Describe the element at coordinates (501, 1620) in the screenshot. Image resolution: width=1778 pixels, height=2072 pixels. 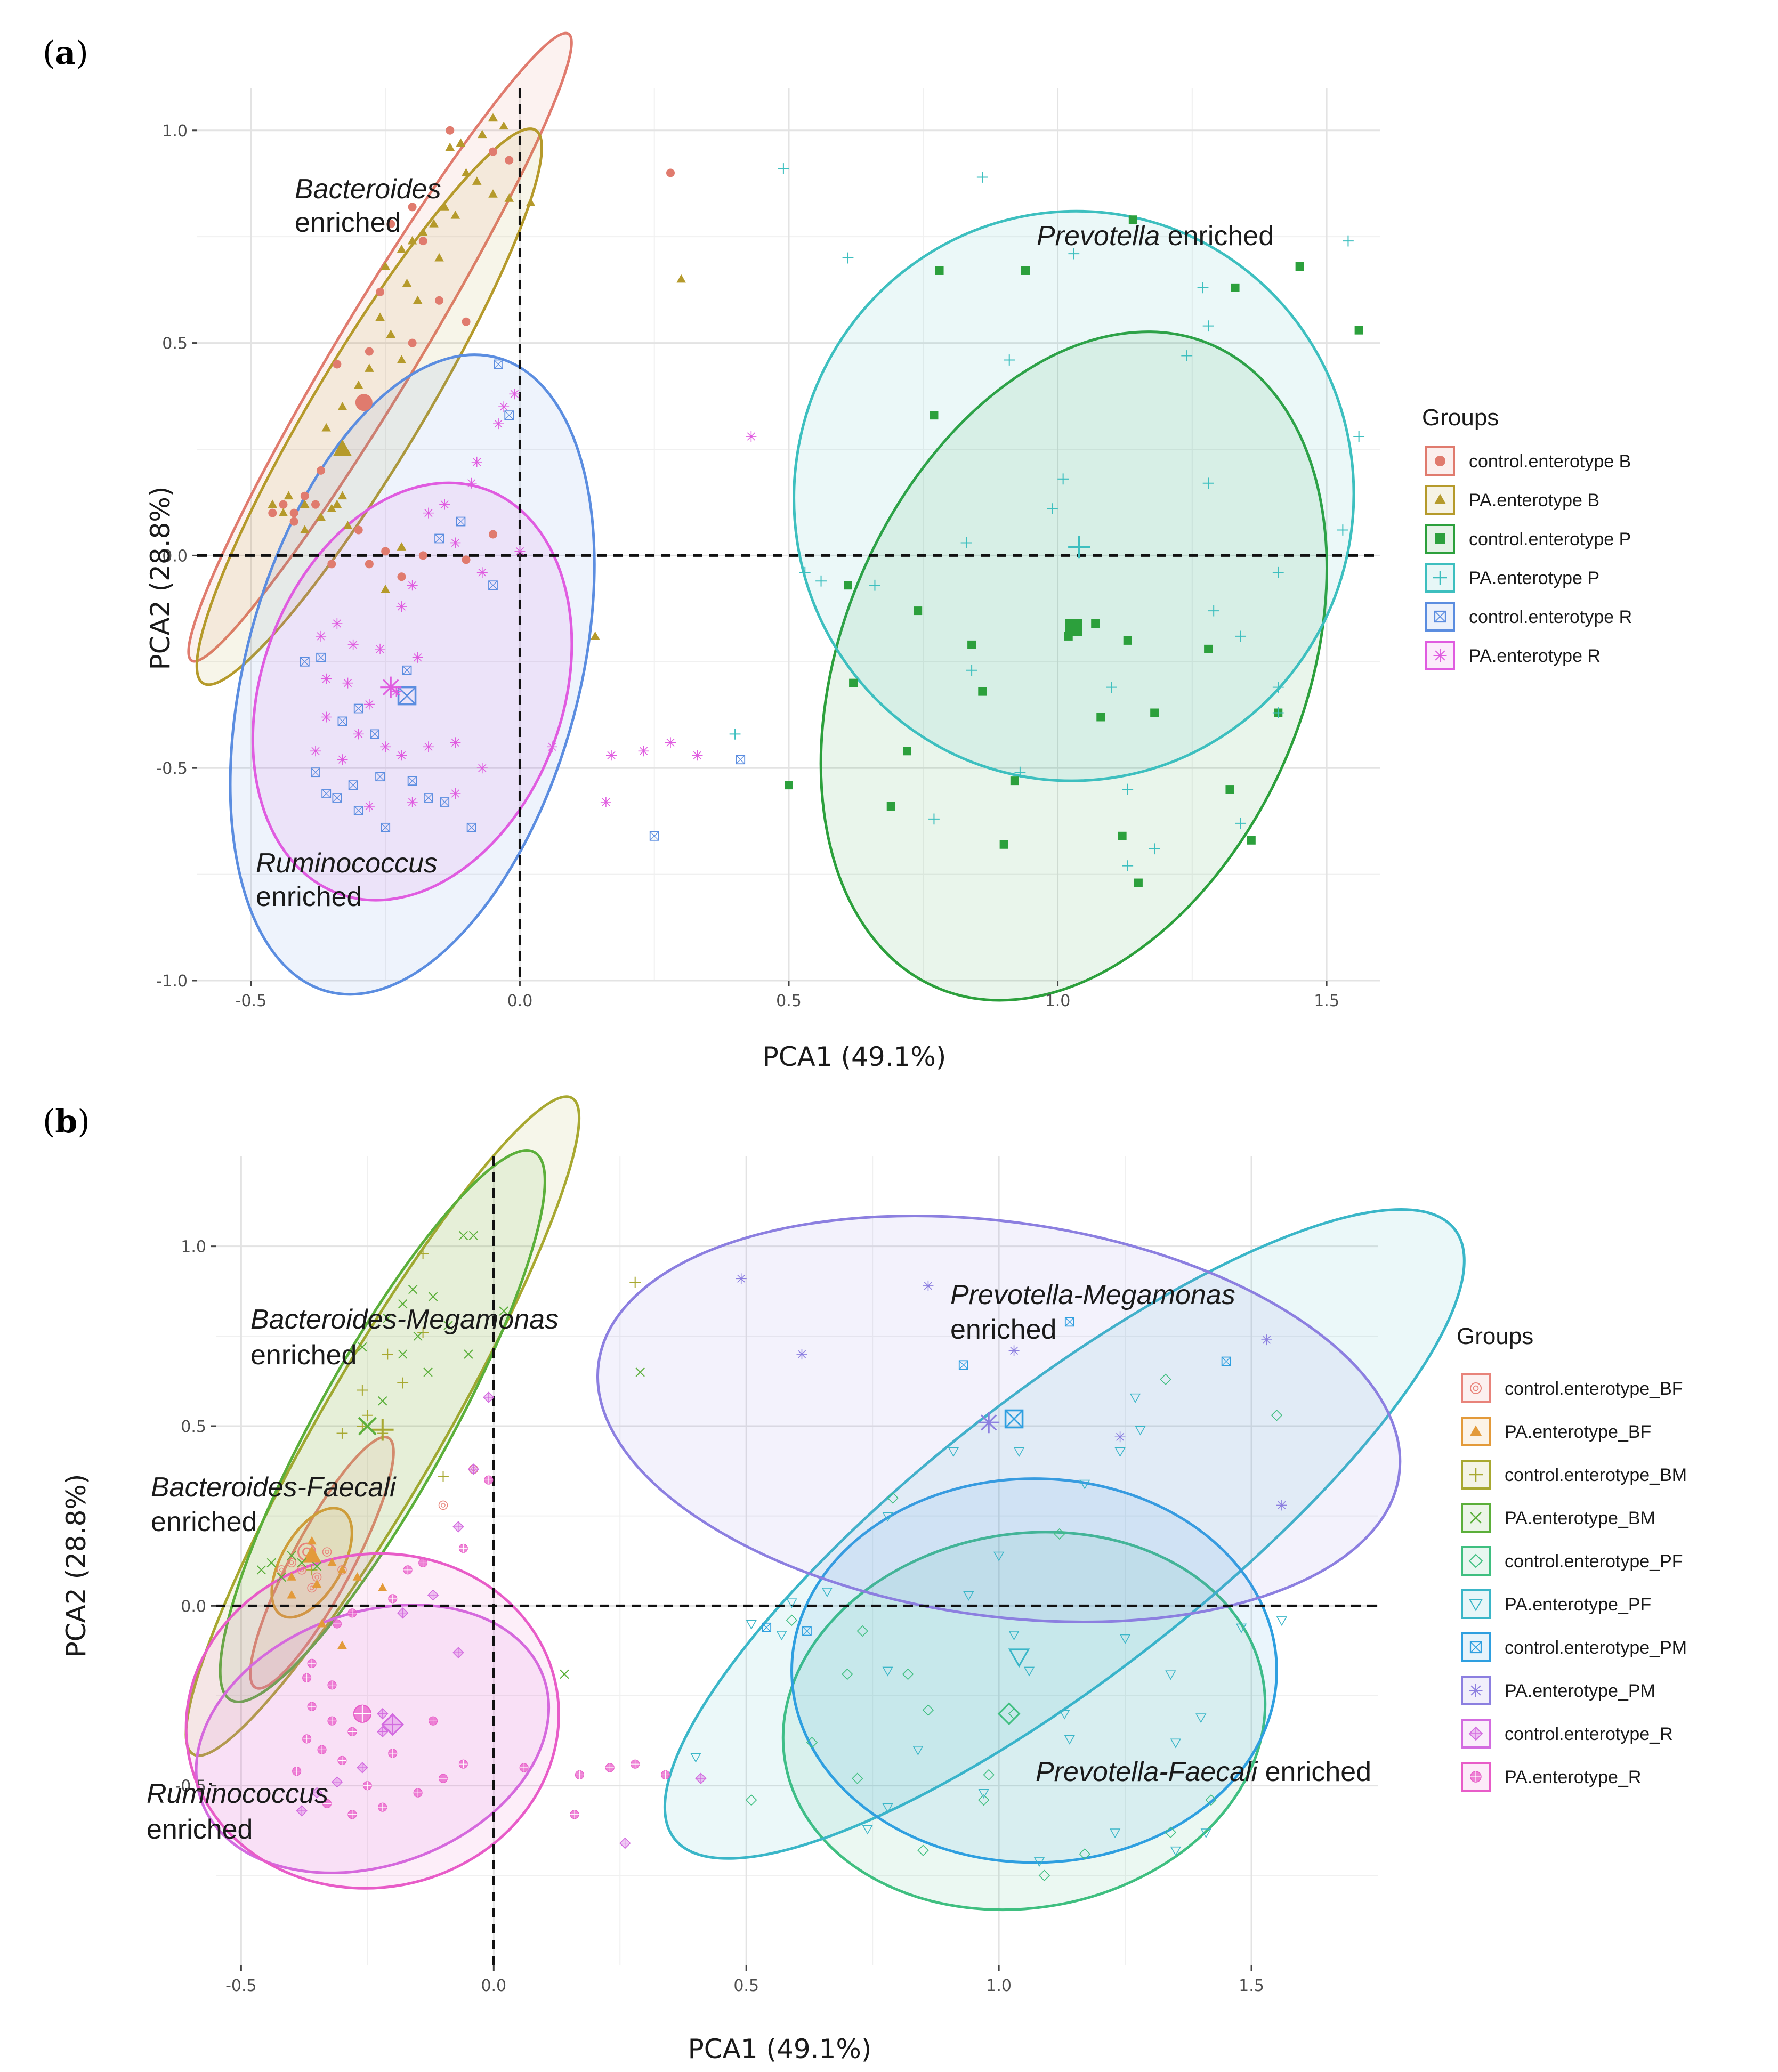
I see `series-control-enterotype-r` at that location.